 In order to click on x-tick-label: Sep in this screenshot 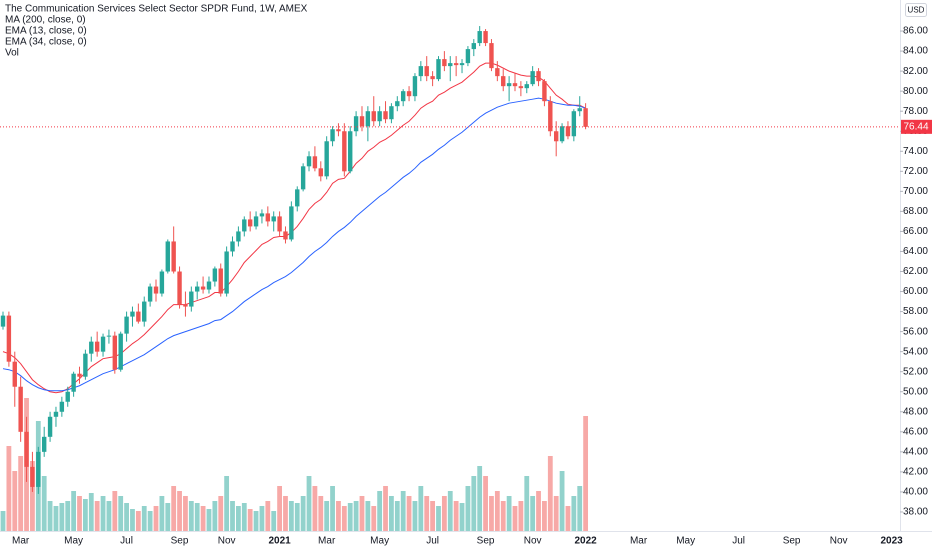, I will do `click(180, 541)`.